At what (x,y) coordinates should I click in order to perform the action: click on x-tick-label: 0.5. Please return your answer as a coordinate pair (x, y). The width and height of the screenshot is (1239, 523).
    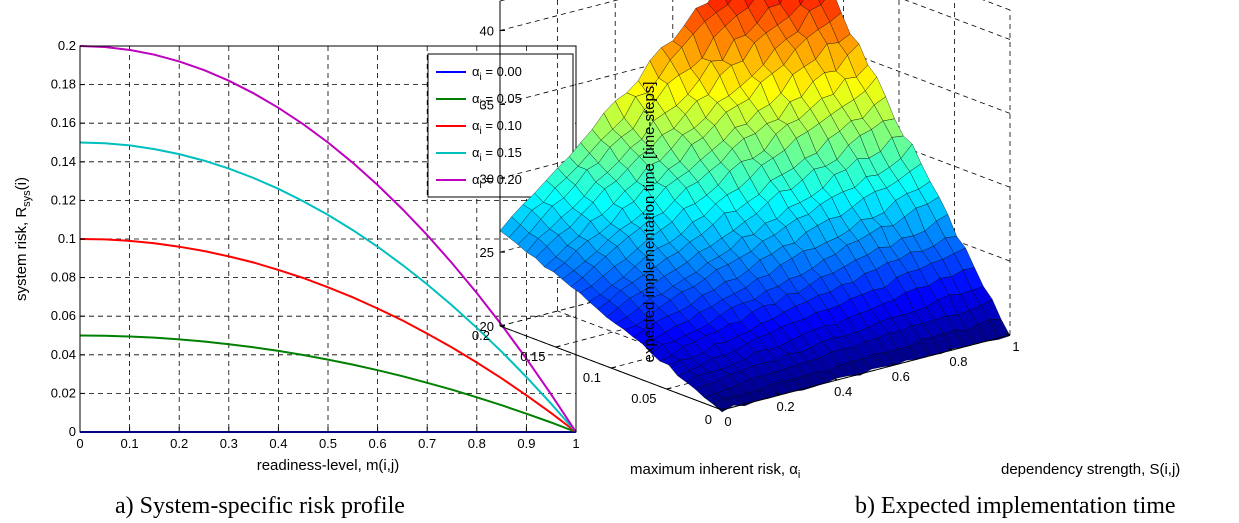
    Looking at the image, I should click on (328, 443).